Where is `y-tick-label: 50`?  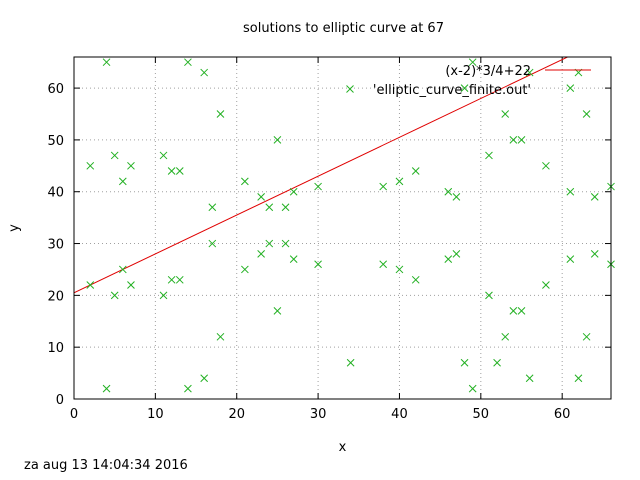
y-tick-label: 50 is located at coordinates (55, 141).